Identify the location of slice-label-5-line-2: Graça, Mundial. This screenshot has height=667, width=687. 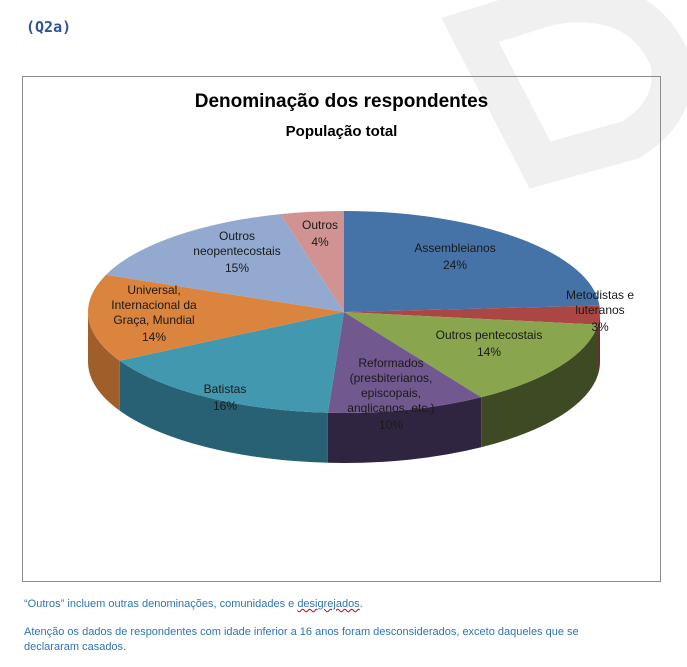
(153, 320).